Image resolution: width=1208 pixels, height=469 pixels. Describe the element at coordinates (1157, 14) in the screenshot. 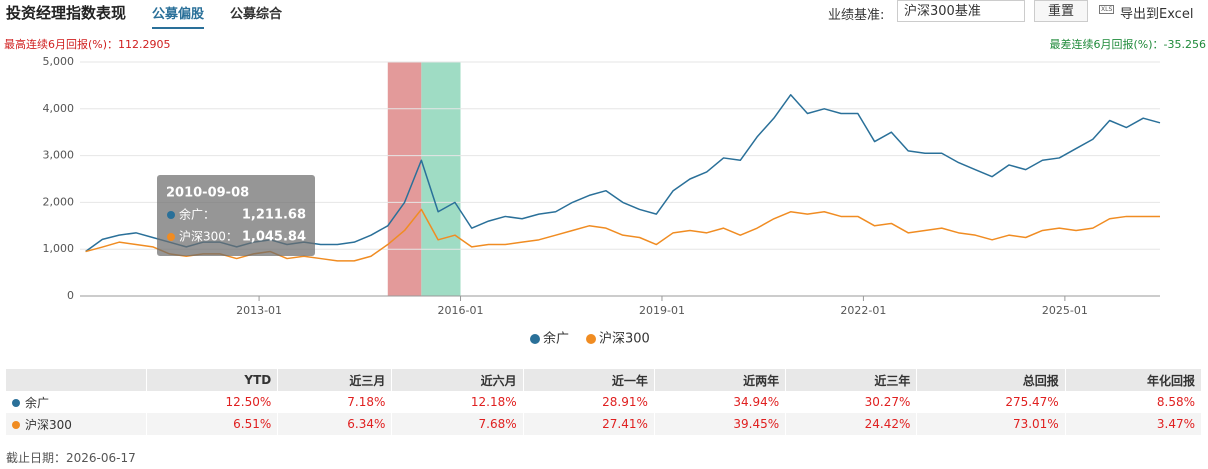

I see `export-button: 导出到Excel` at that location.